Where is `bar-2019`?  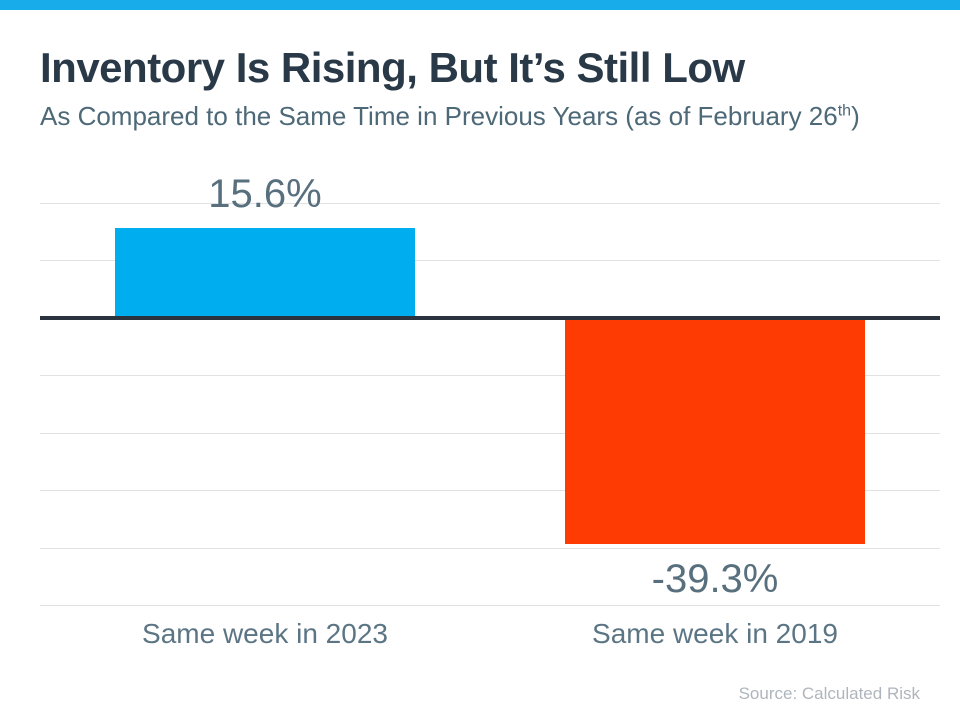 bar-2019 is located at coordinates (715, 431).